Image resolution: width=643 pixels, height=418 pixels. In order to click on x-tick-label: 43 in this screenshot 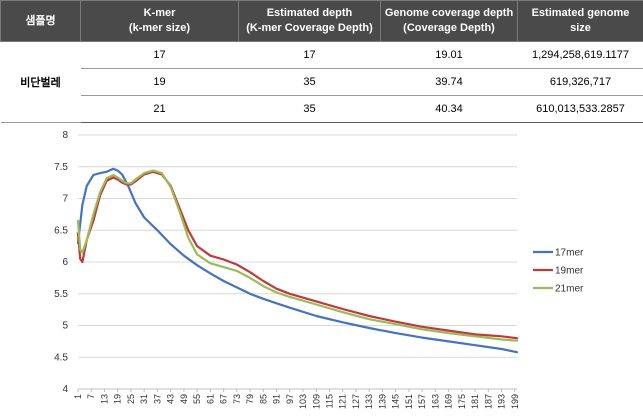, I will do `click(171, 399)`.